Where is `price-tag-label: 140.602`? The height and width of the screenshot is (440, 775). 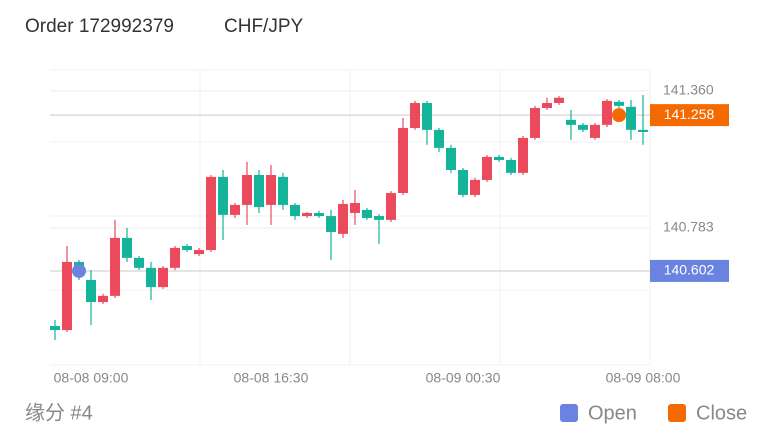 price-tag-label: 140.602 is located at coordinates (689, 270).